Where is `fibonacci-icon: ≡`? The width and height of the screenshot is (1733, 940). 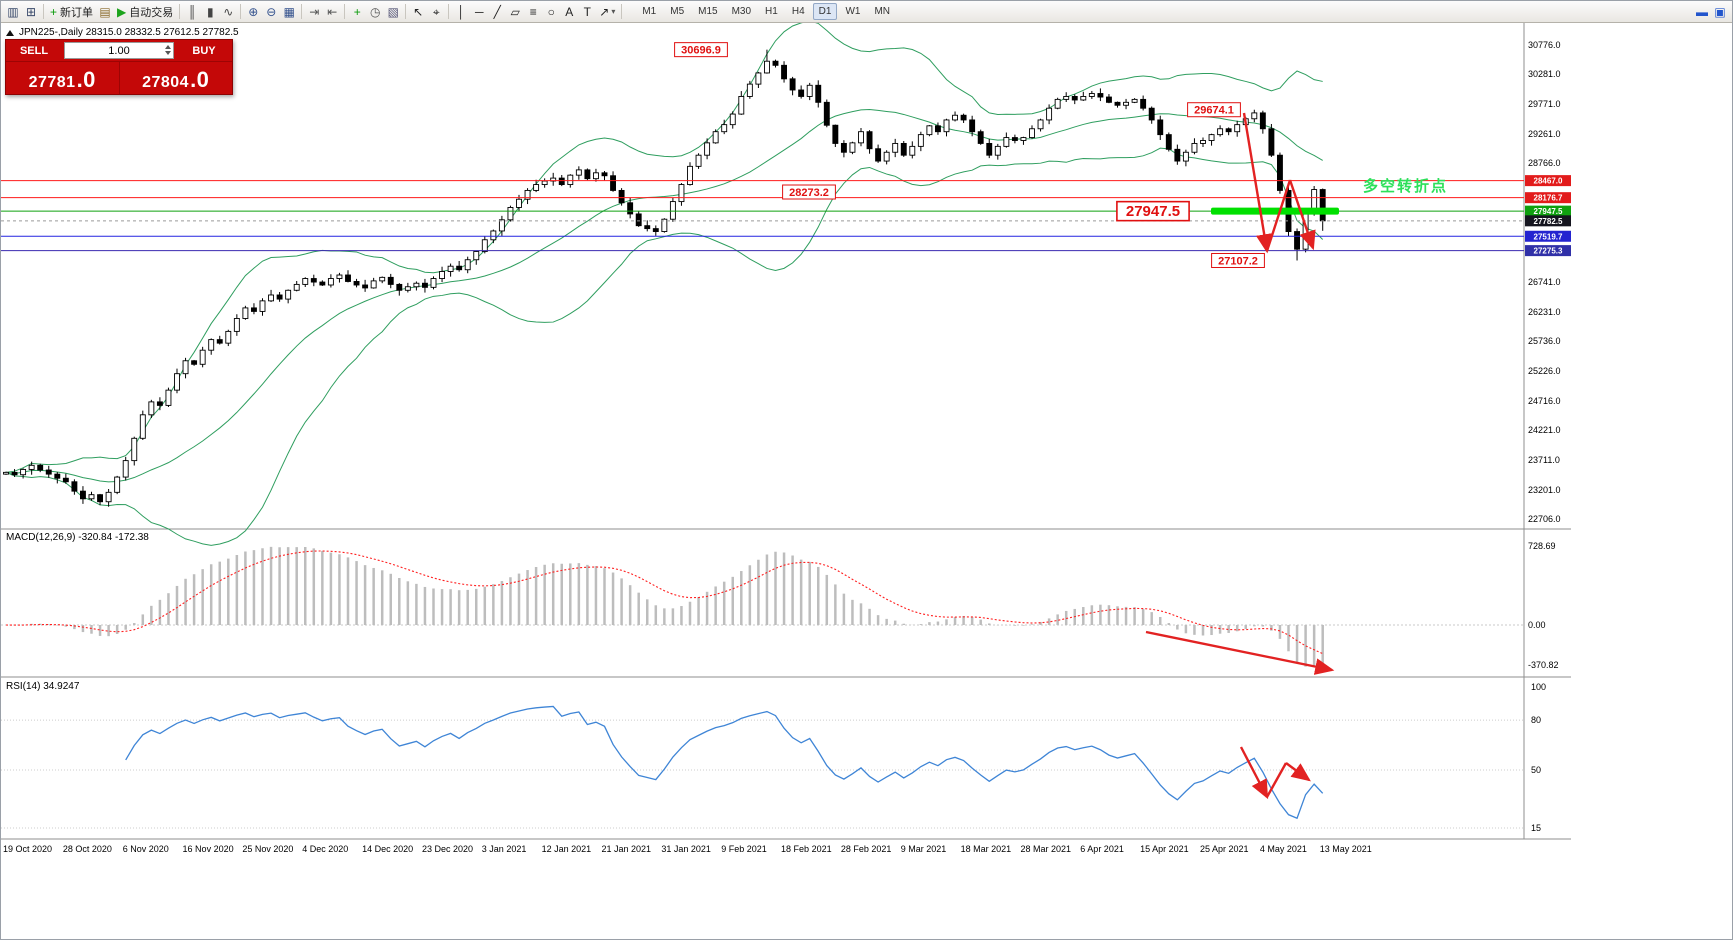 fibonacci-icon: ≡ is located at coordinates (533, 12).